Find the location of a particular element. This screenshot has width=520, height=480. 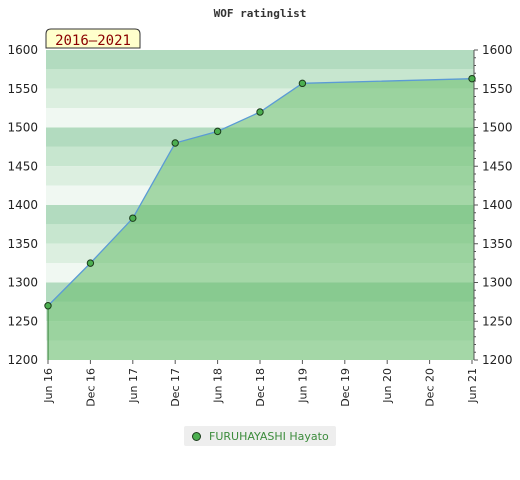

x-tick-label: Dec 18 is located at coordinates (260, 387).